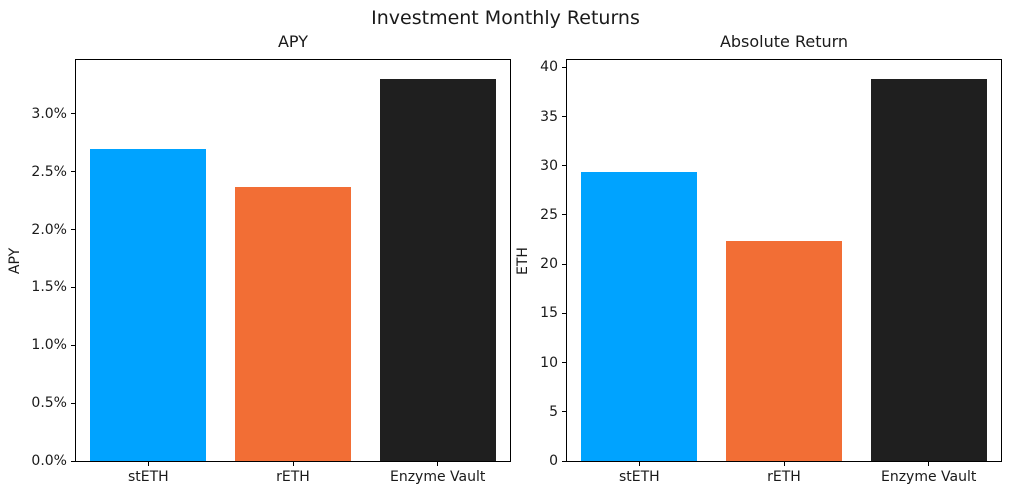 The width and height of the screenshot is (1011, 495). I want to click on ytick-label: 0, so click(553, 461).